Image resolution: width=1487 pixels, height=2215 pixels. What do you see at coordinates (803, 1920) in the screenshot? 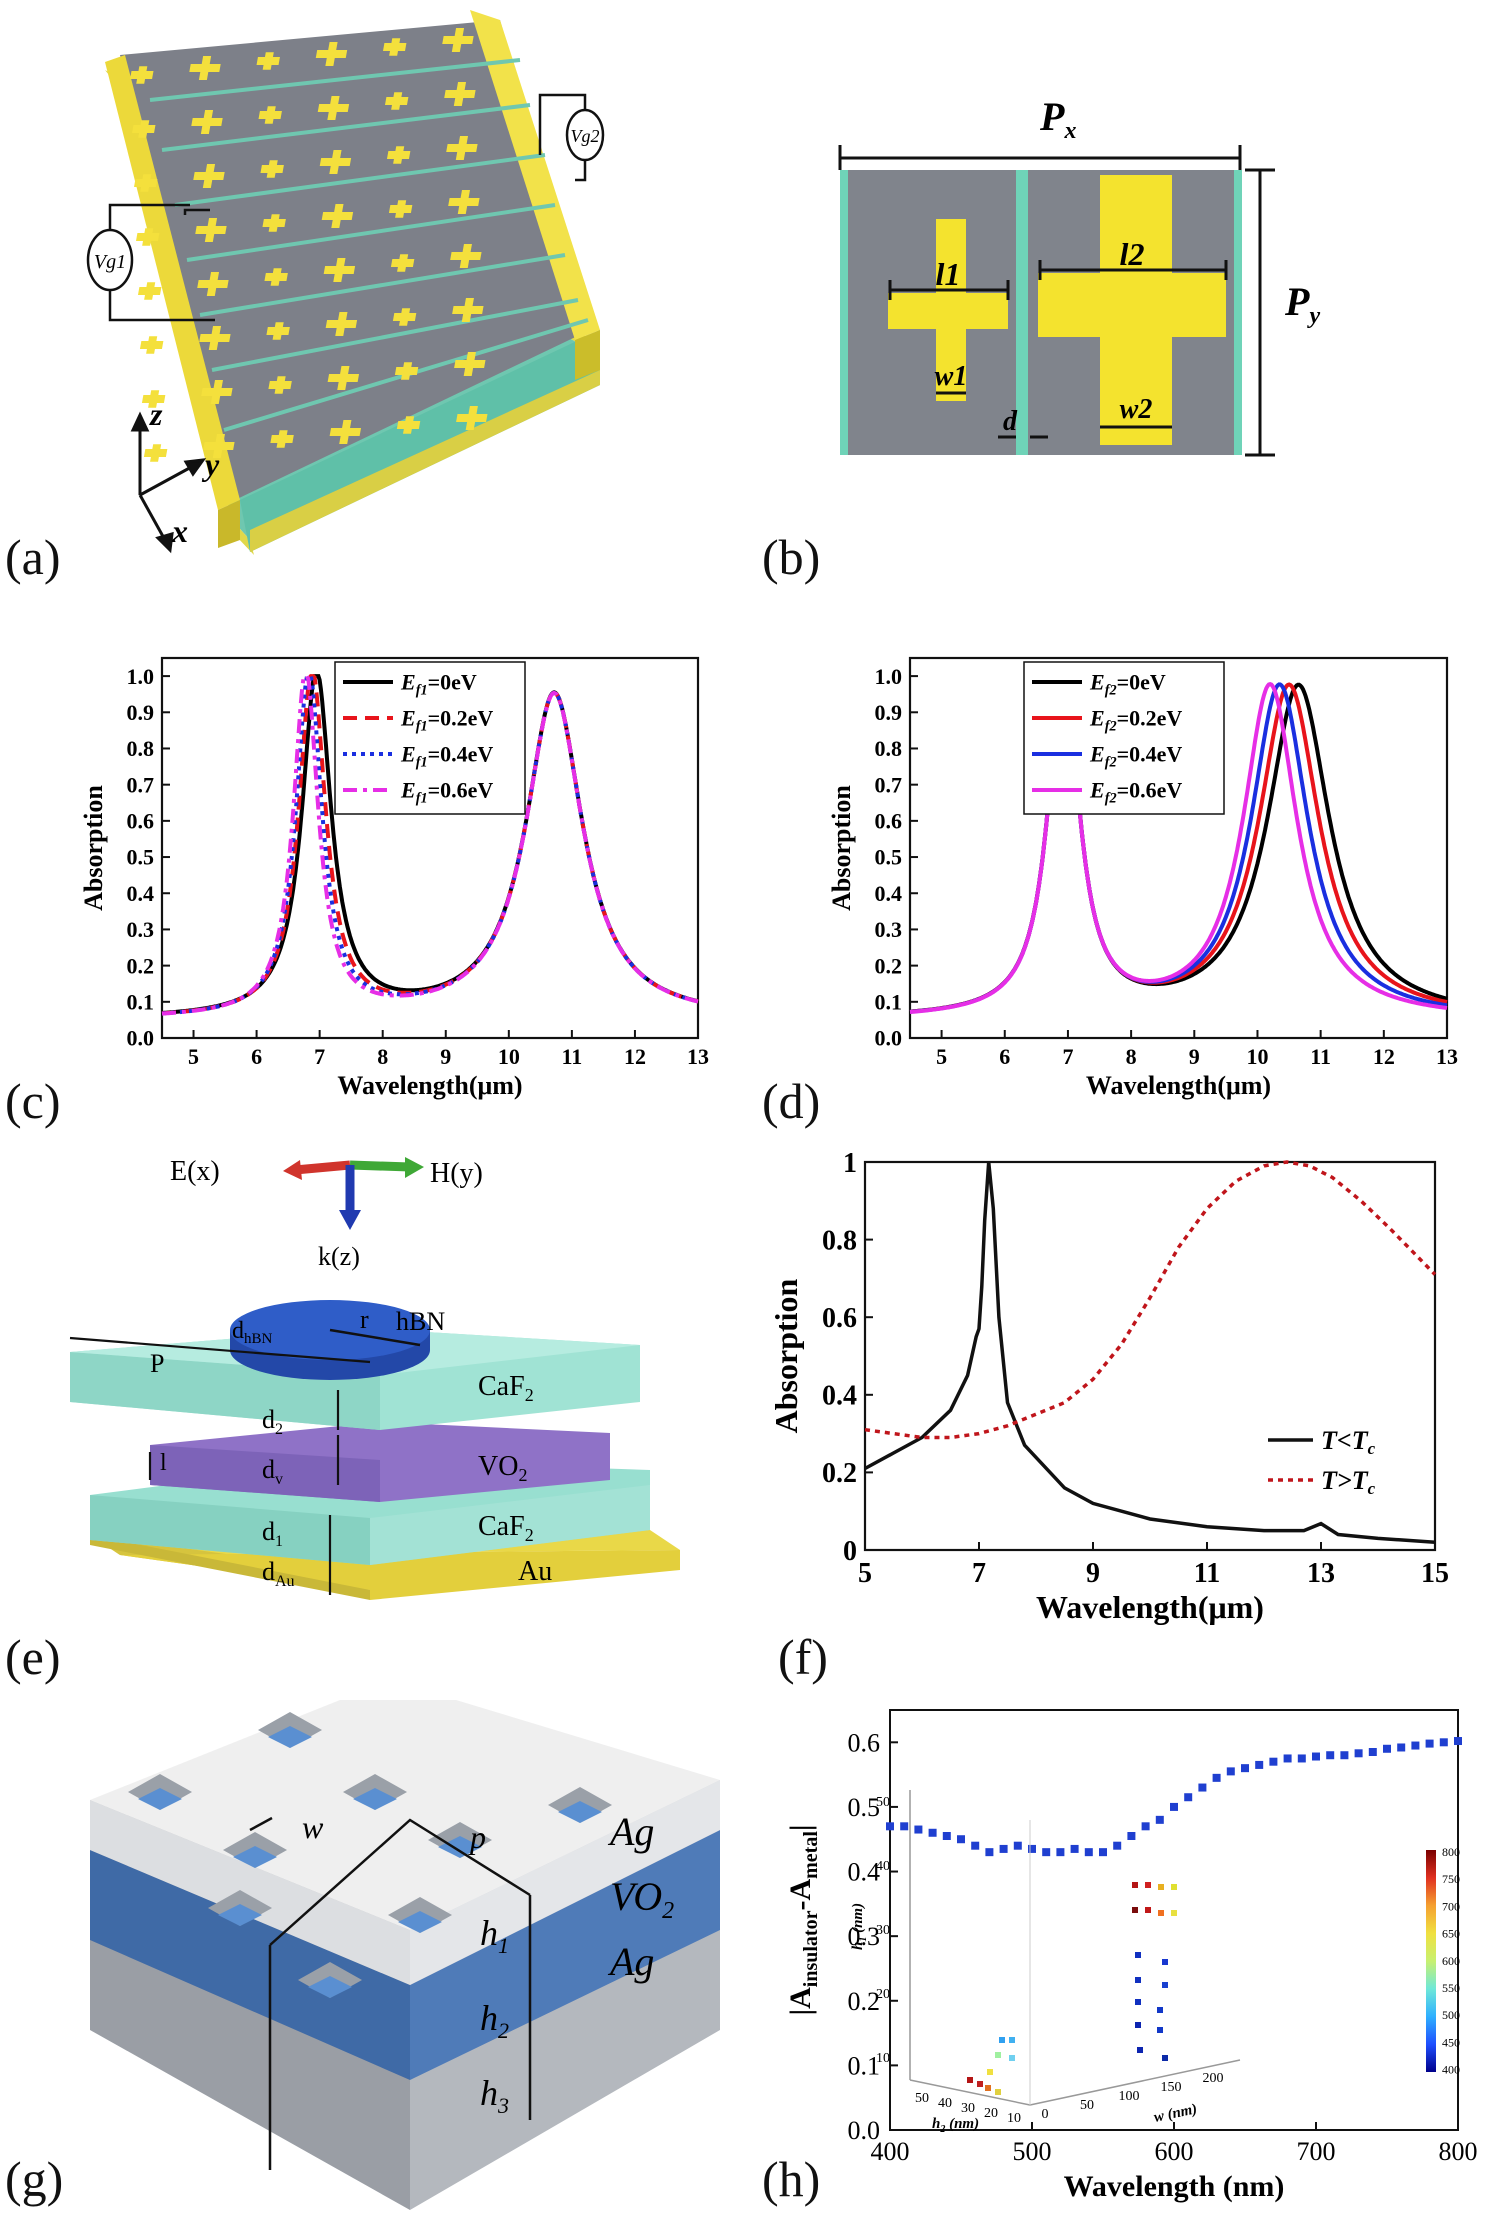
I see `y-axis-label: |Ainsulator-Ametal|` at bounding box center [803, 1920].